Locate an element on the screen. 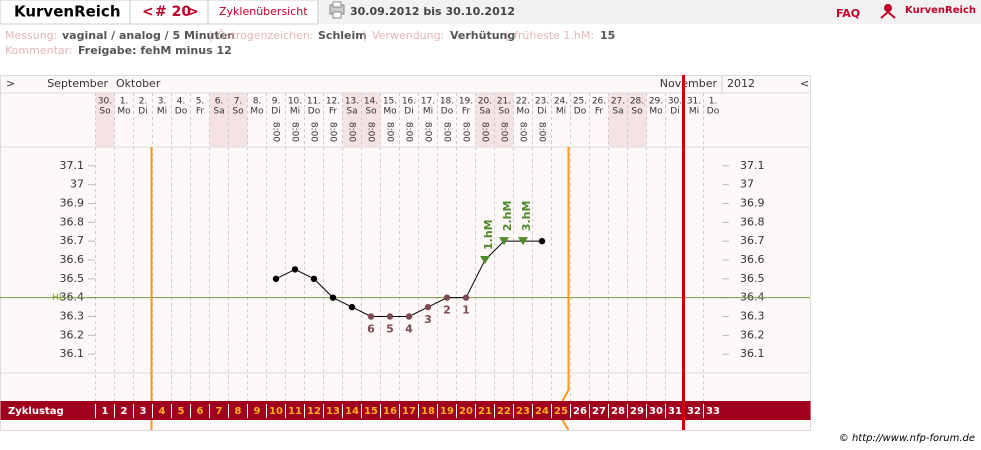 This screenshot has width=981, height=450. cycle-day: 31 is located at coordinates (675, 411).